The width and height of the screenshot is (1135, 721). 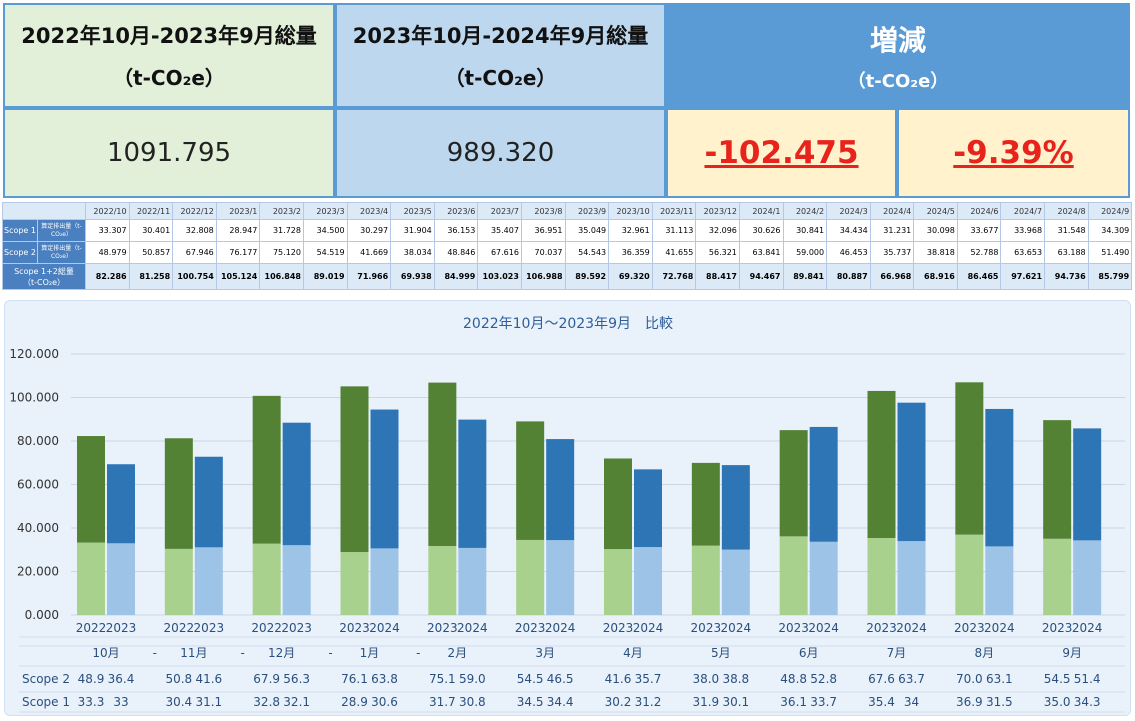 What do you see at coordinates (281, 653) in the screenshot?
I see `x-month-label: 12月` at bounding box center [281, 653].